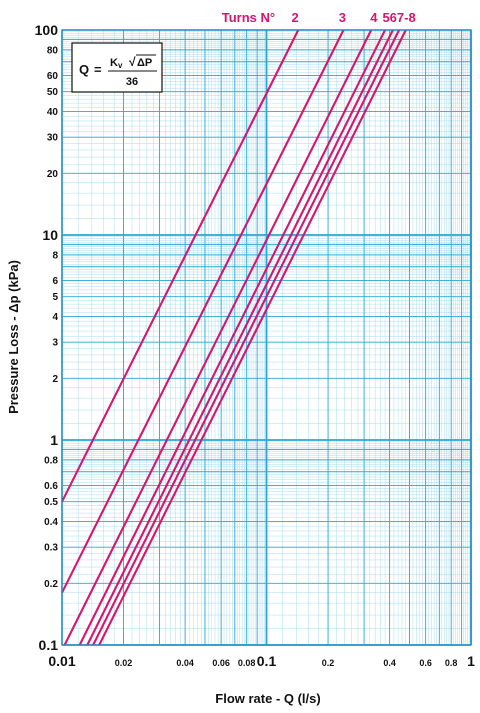  Describe the element at coordinates (132, 82) in the screenshot. I see `formula-denominator: 36` at that location.